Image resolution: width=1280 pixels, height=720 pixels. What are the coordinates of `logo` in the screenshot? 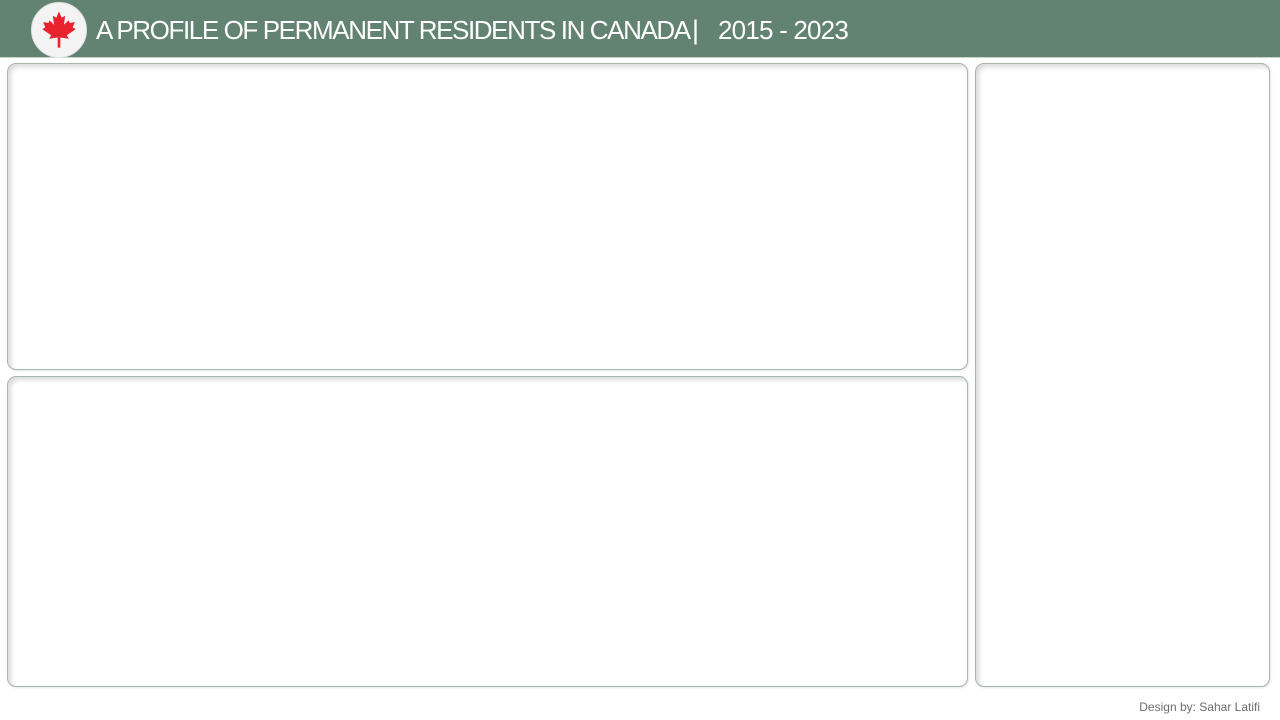 It's located at (59, 30).